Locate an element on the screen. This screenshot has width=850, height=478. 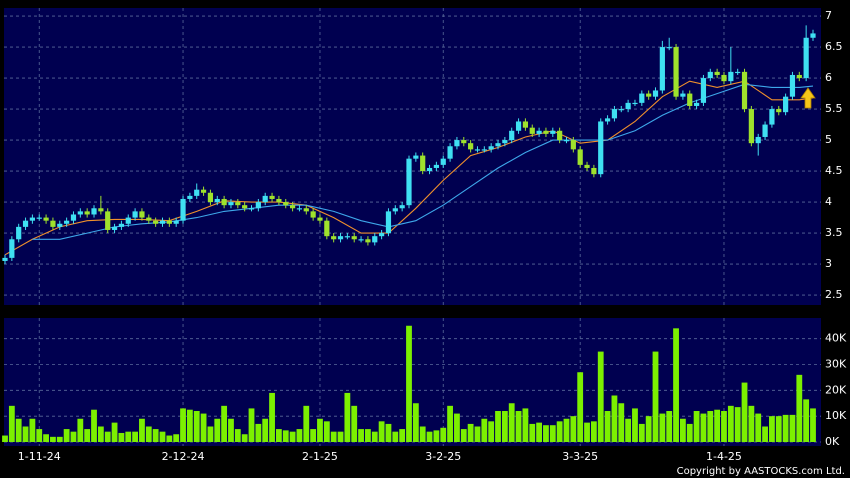
y-tick-label: 30K is located at coordinates (836, 364).